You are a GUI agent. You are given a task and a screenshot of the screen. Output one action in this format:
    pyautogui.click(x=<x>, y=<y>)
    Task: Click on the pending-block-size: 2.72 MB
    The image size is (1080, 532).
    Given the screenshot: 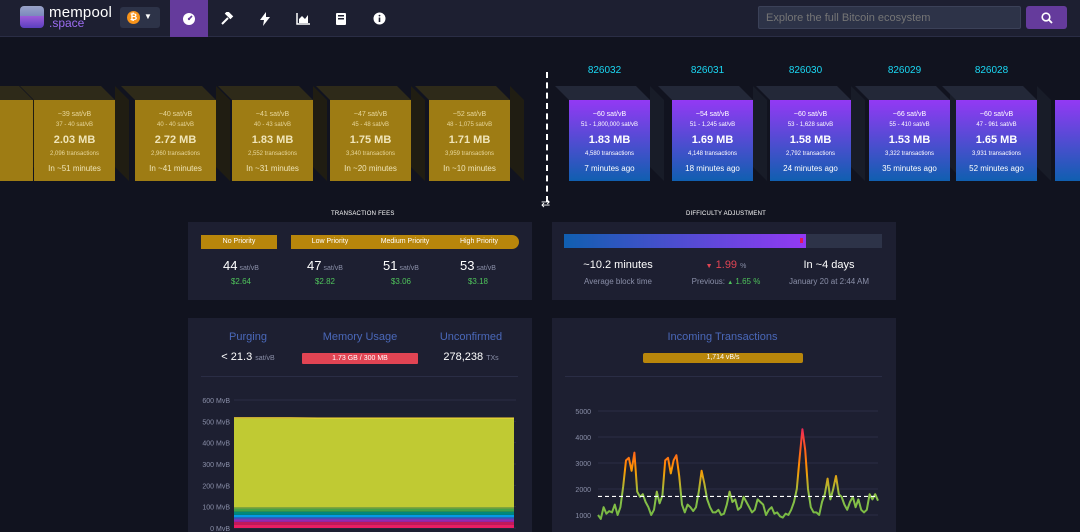 What is the action you would take?
    pyautogui.click(x=175, y=140)
    